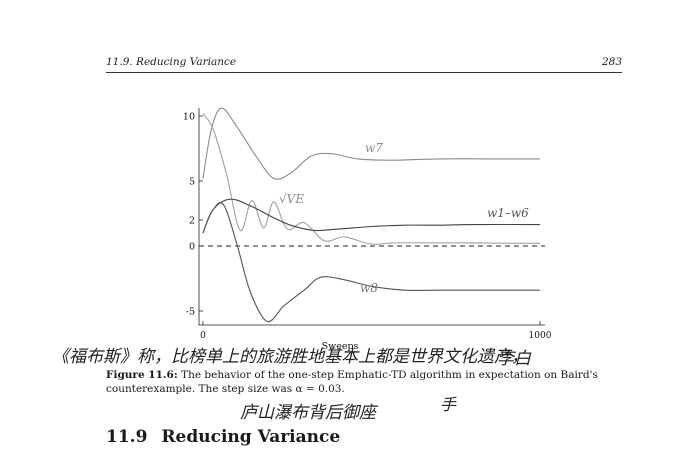 The image size is (680, 467). Describe the element at coordinates (192, 182) in the screenshot. I see `y-tick-label: 5` at that location.